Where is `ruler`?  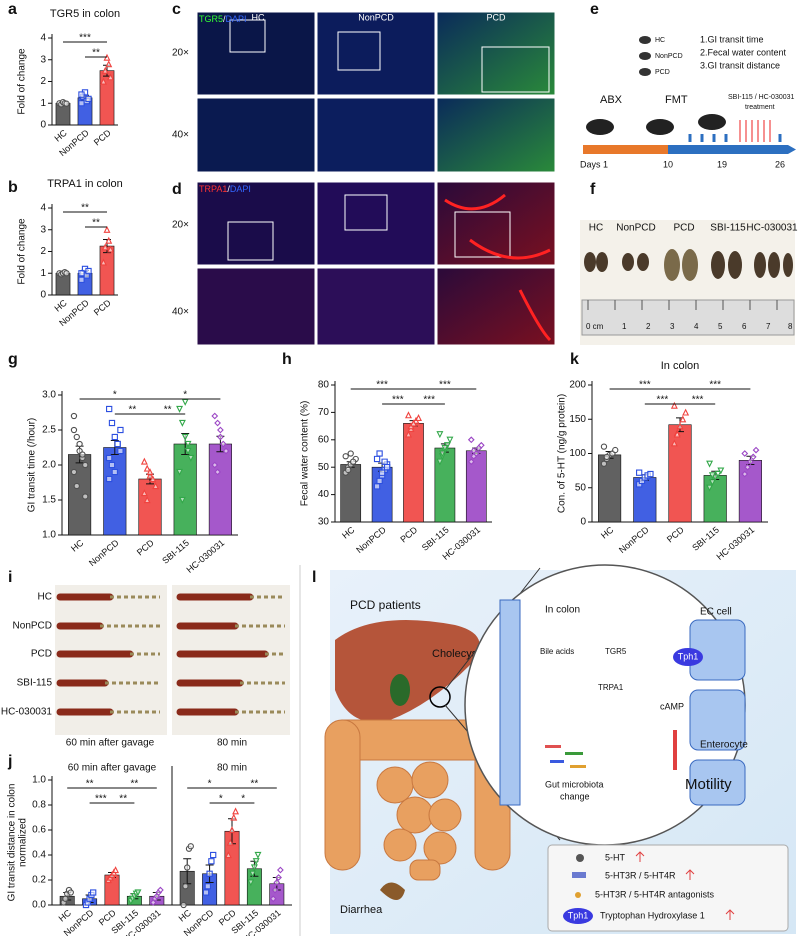 ruler is located at coordinates (688, 317).